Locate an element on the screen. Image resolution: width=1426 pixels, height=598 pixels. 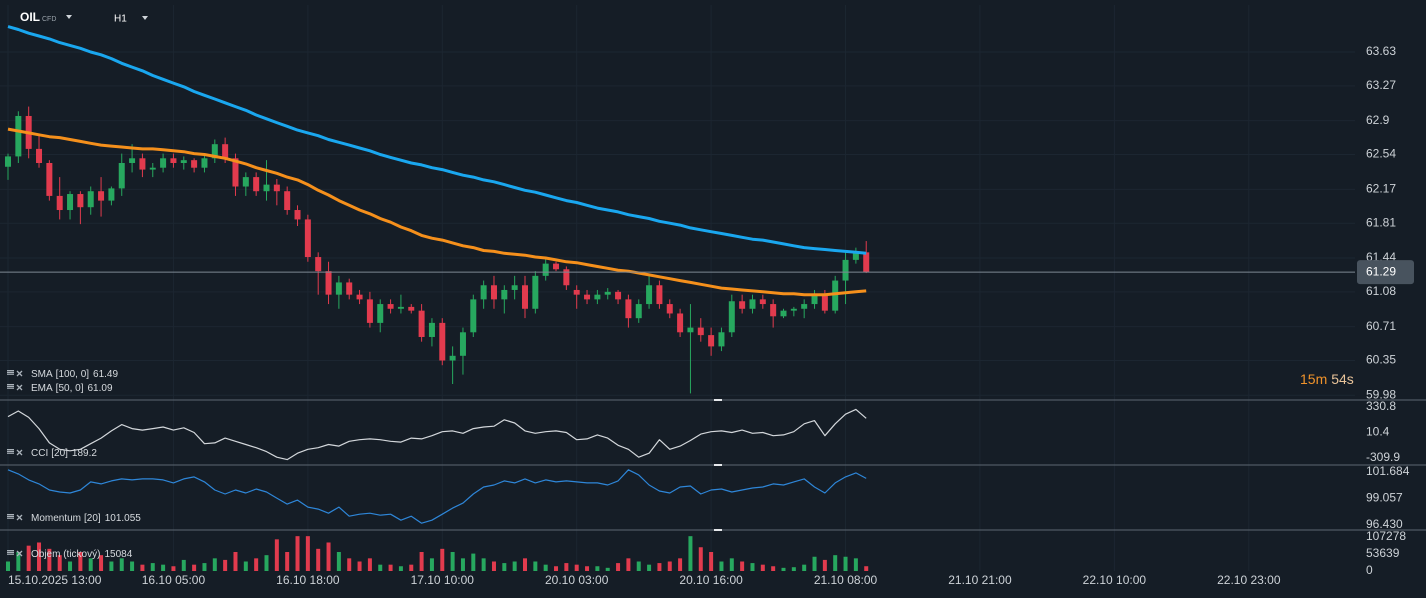
indicator-legend: EMA [50, 0] 61.09 is located at coordinates (60, 388).